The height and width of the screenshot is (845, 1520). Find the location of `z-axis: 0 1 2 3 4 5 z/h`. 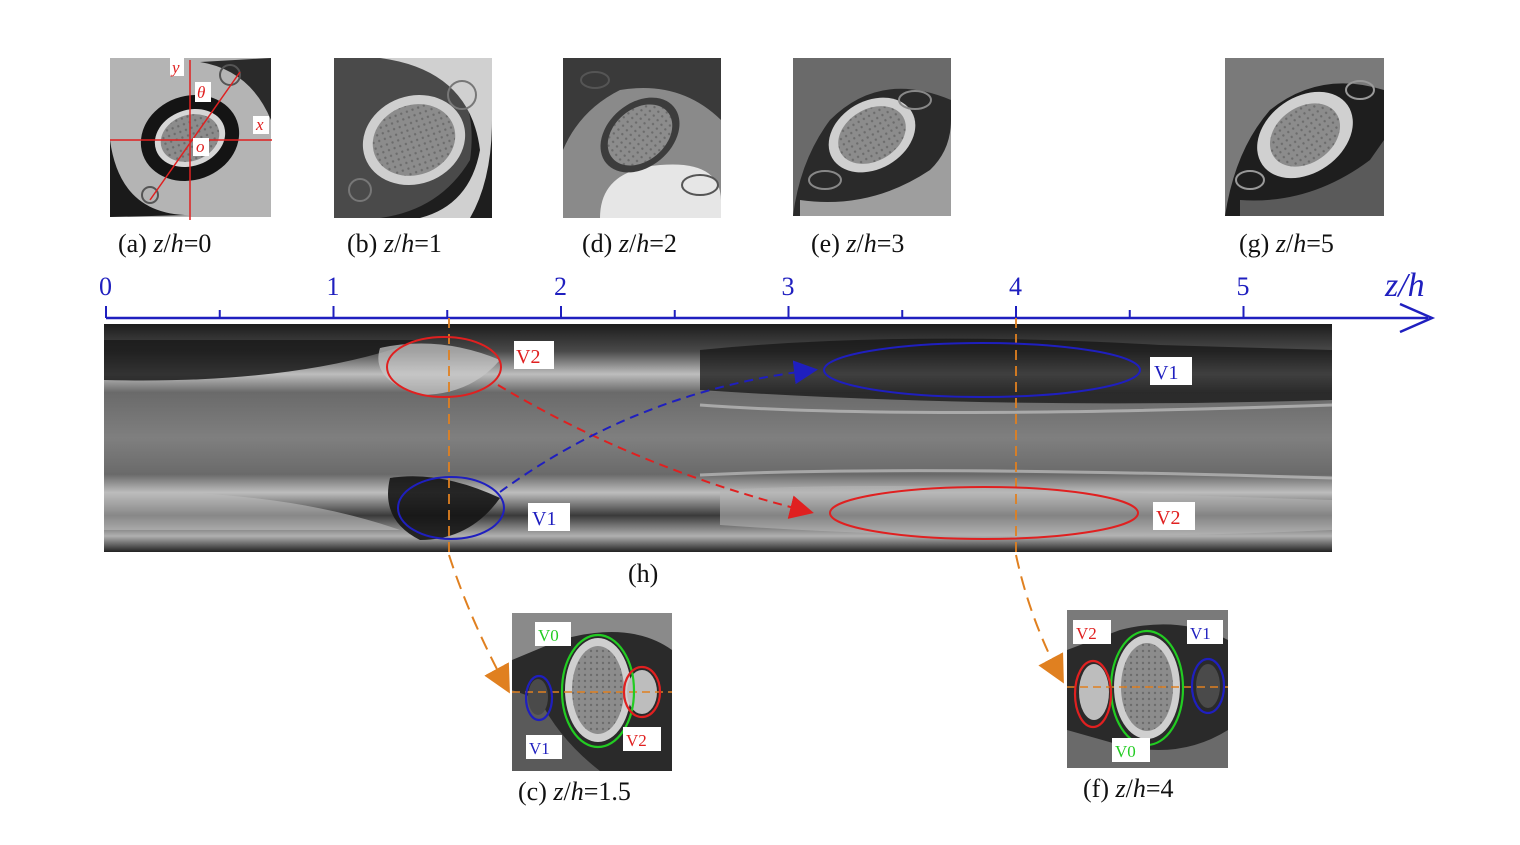

z-axis: 0 1 2 3 4 5 z/h is located at coordinates (767, 300).